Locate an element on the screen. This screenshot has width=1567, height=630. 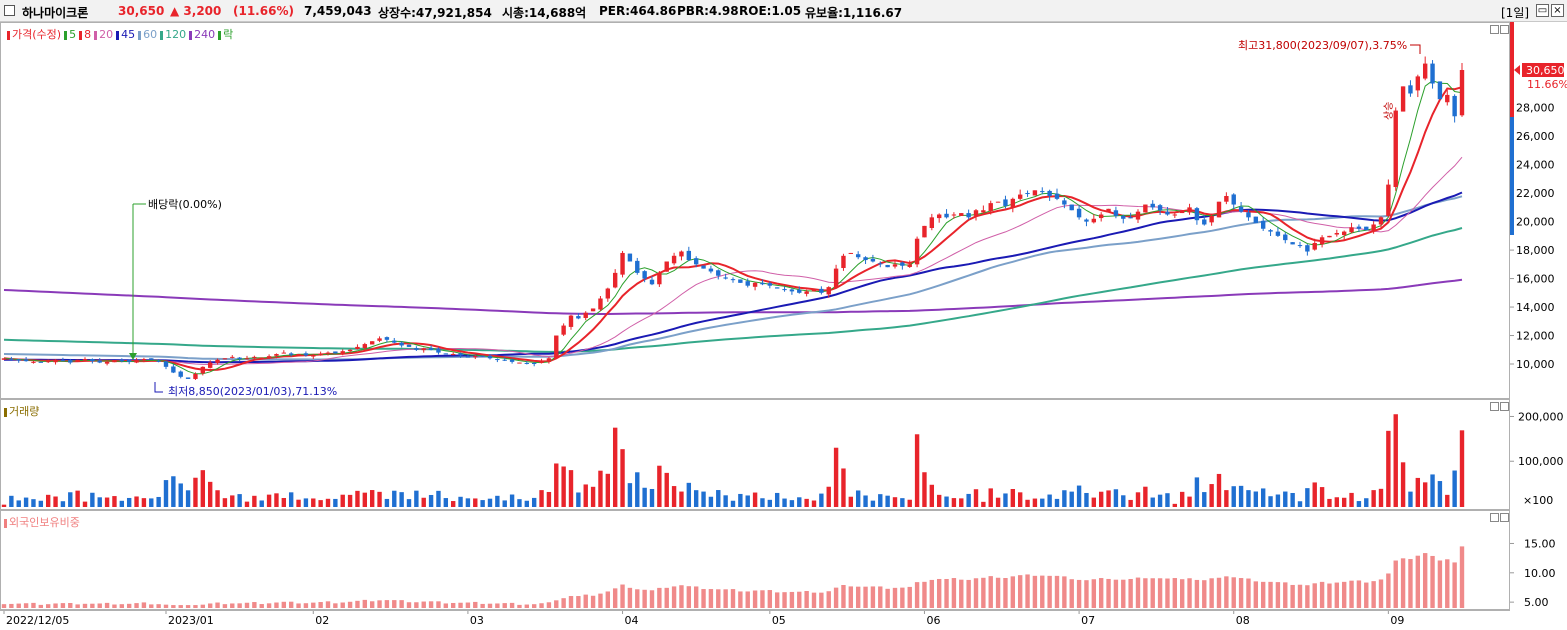
restore-icon: ▭ is located at coordinates (1542, 10).